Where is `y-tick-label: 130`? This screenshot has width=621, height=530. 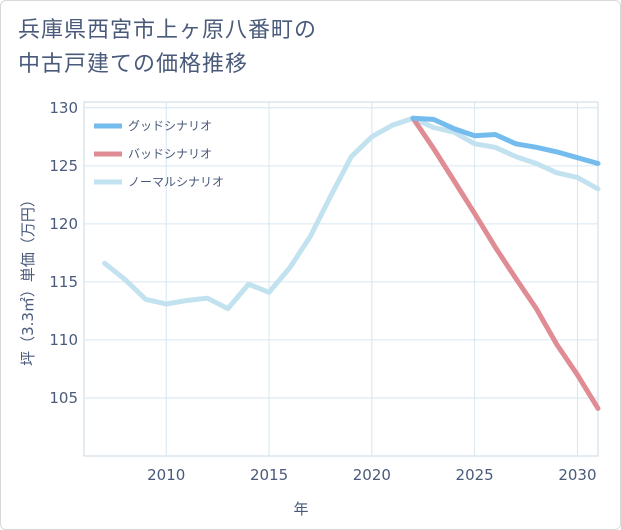 y-tick-label: 130 is located at coordinates (63, 108).